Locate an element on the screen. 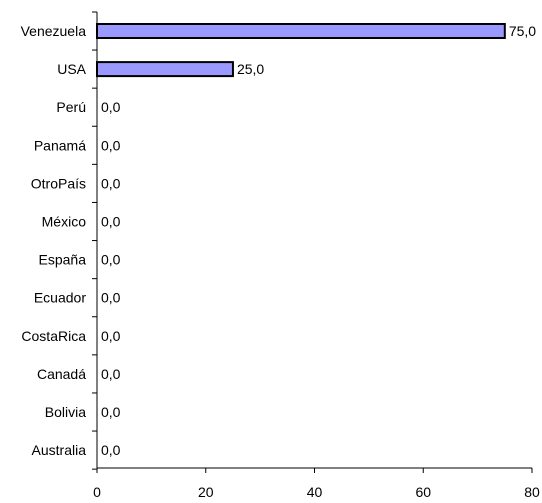 This screenshot has height=503, width=542. bar-venezuela is located at coordinates (301, 31).